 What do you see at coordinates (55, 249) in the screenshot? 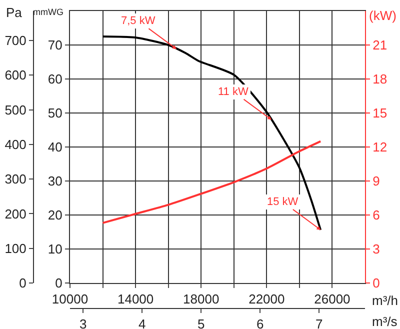
I see `y-tick-label: 10` at bounding box center [55, 249].